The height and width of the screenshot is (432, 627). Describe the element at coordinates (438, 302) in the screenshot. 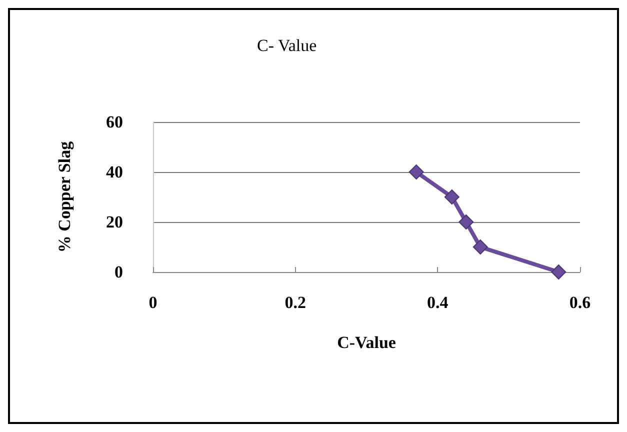

I see `x-tick-label: 0.4` at that location.